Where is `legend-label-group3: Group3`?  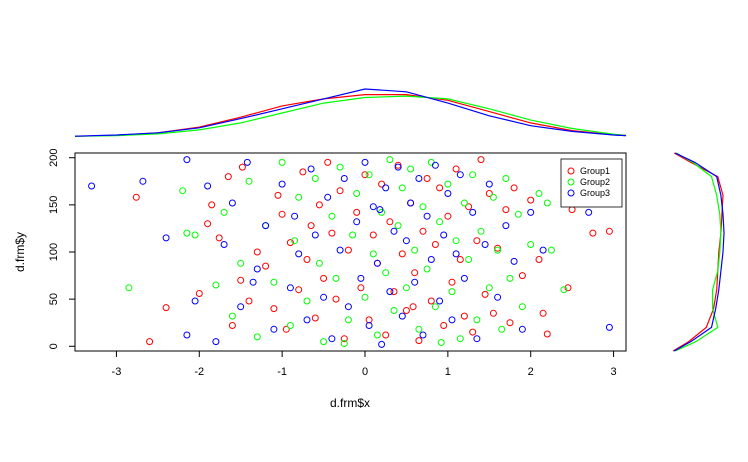 legend-label-group3: Group3 is located at coordinates (595, 193).